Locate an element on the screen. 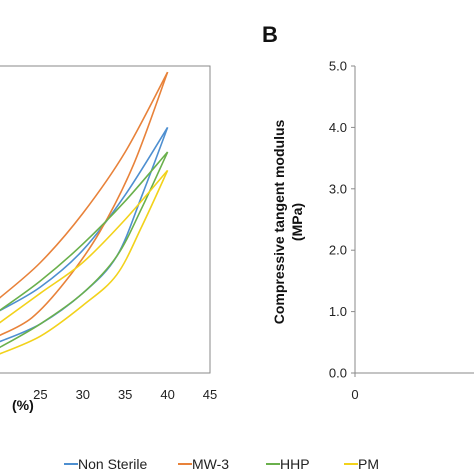 The width and height of the screenshot is (474, 474). panel-a-series-2-loading-line is located at coordinates (84, 231).